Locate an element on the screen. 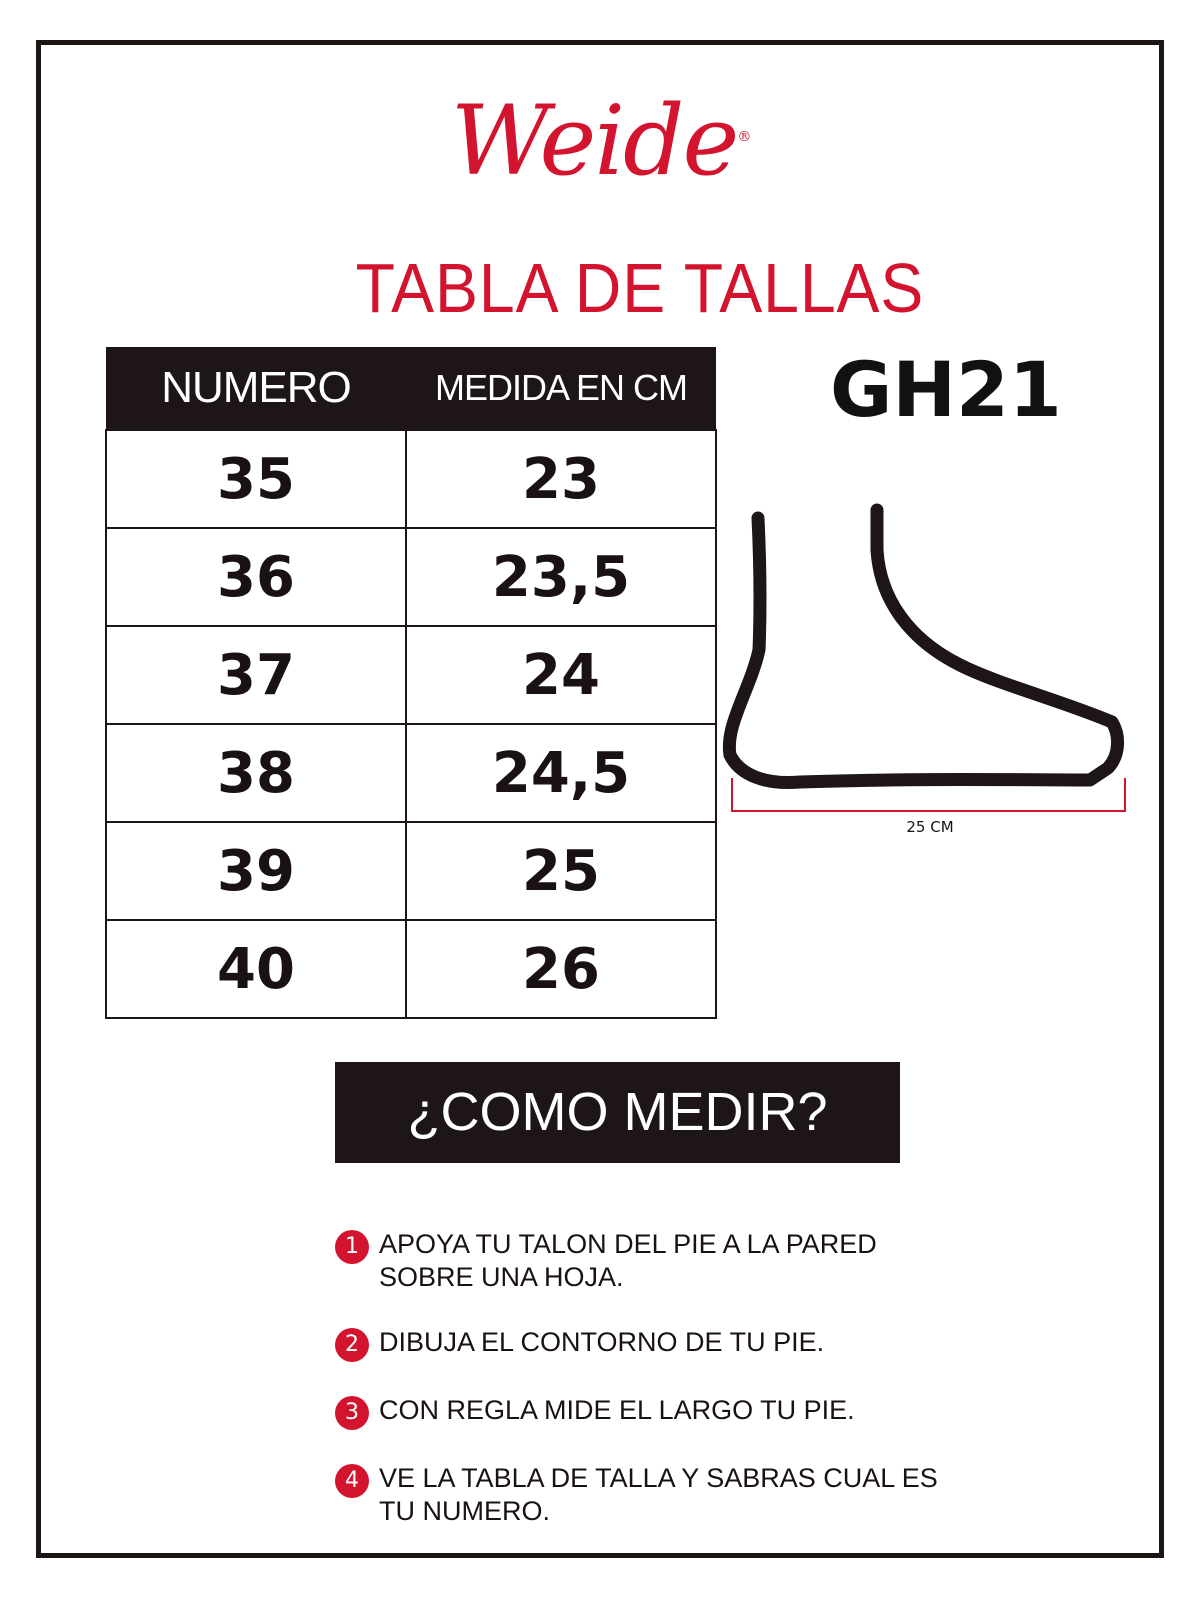  cell-medida: 23,5 is located at coordinates (561, 577).